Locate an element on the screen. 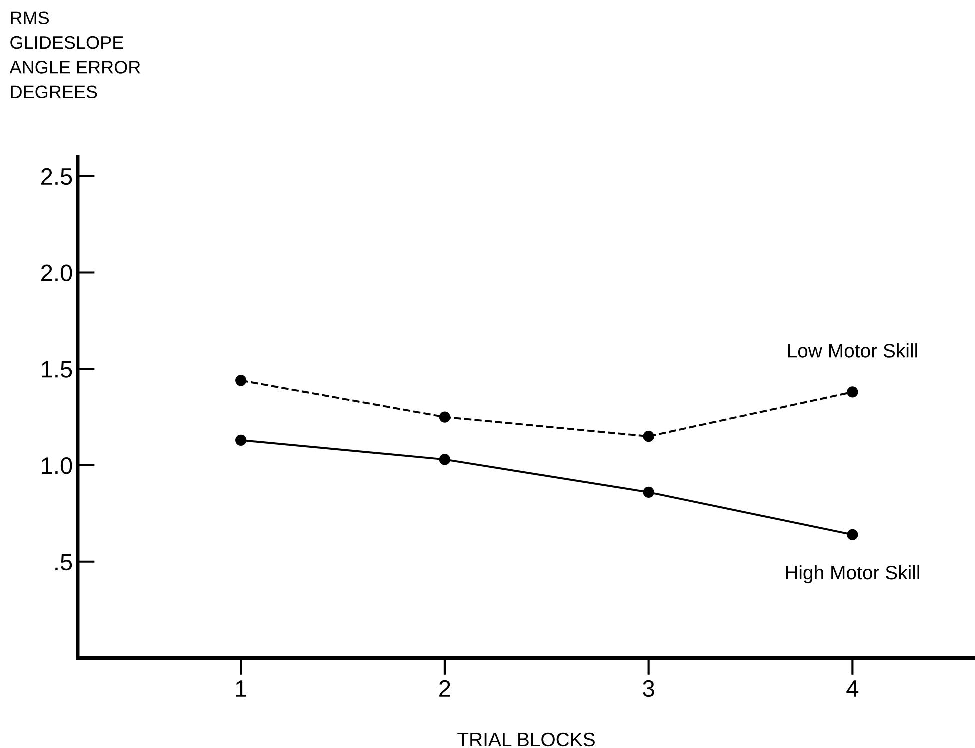 The height and width of the screenshot is (748, 975). x-tick-label: 2 is located at coordinates (445, 688).